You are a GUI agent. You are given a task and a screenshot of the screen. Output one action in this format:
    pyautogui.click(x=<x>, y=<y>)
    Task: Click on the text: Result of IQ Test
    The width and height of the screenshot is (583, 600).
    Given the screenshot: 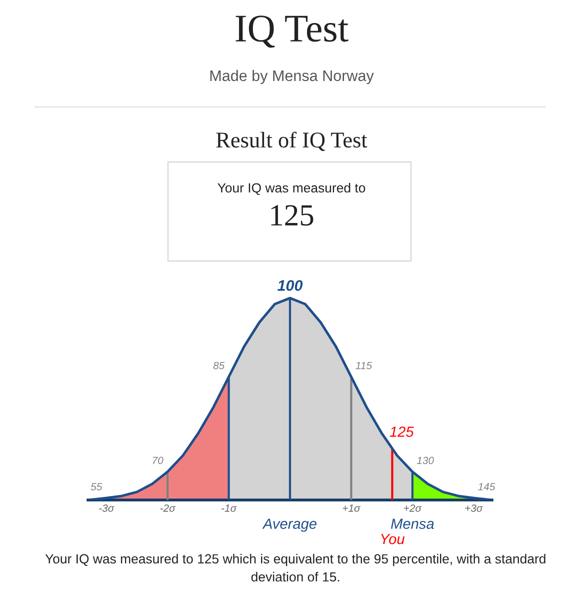 What is the action you would take?
    pyautogui.click(x=292, y=141)
    